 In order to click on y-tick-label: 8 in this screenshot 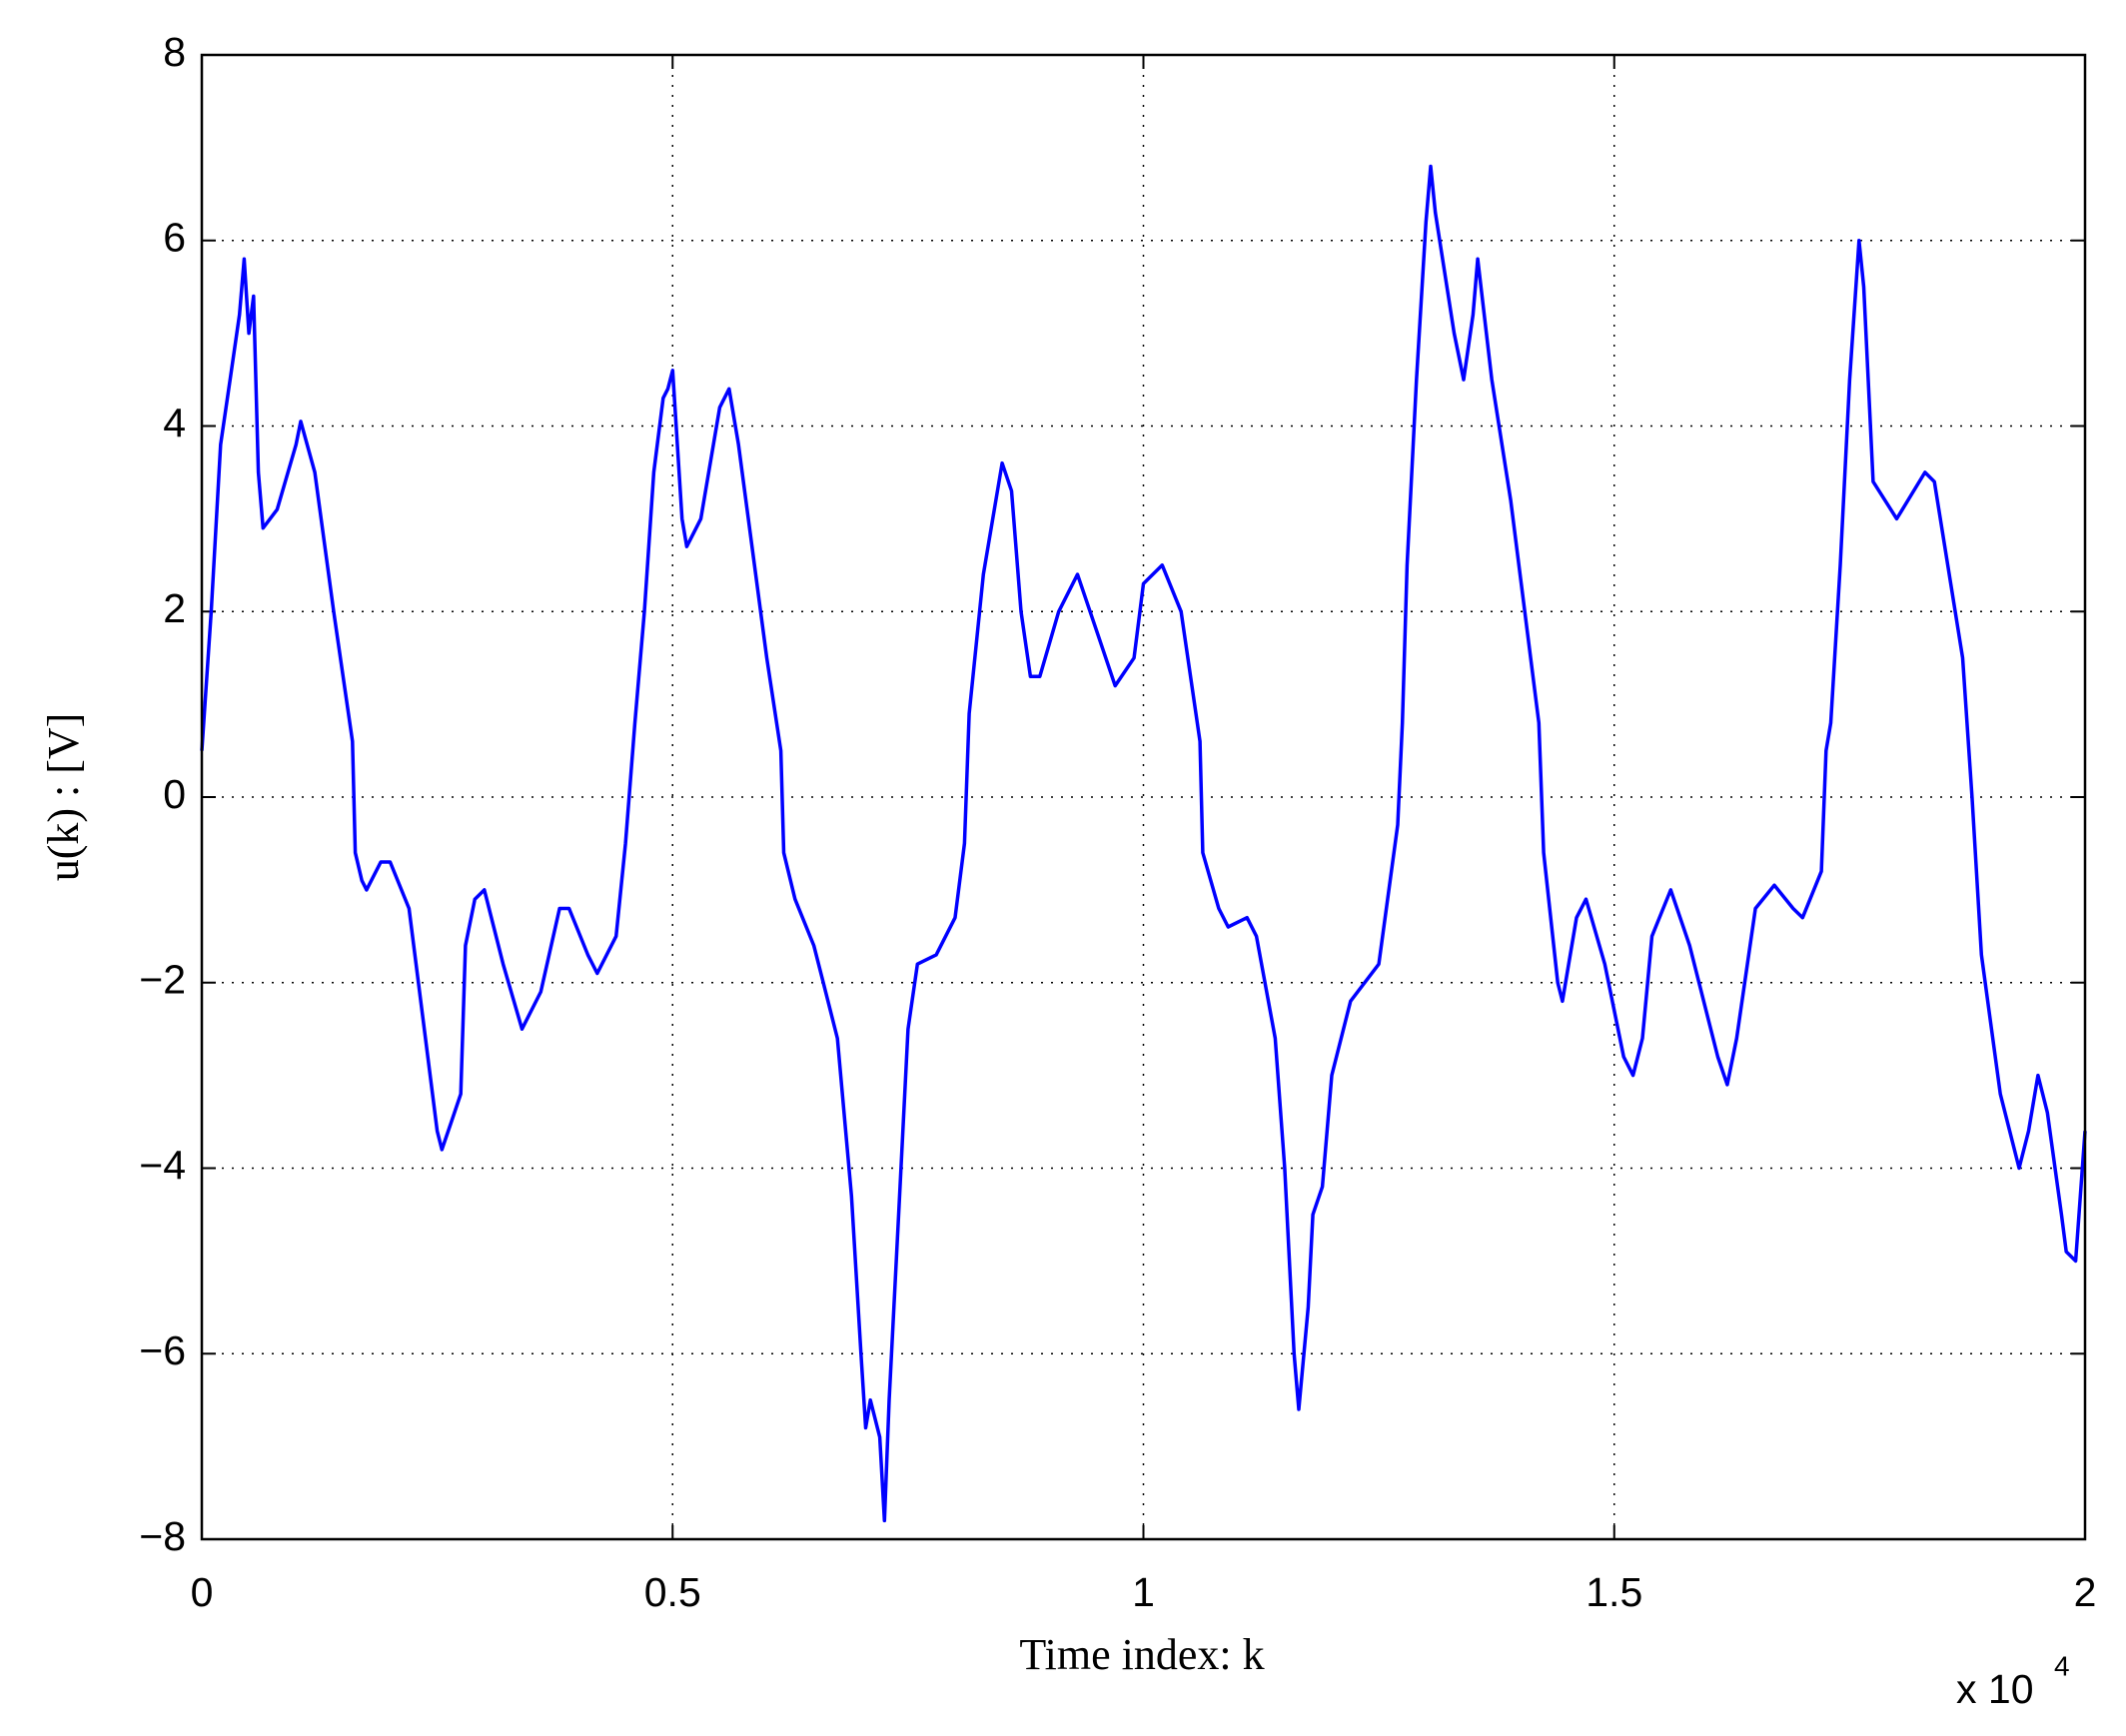, I will do `click(174, 52)`.